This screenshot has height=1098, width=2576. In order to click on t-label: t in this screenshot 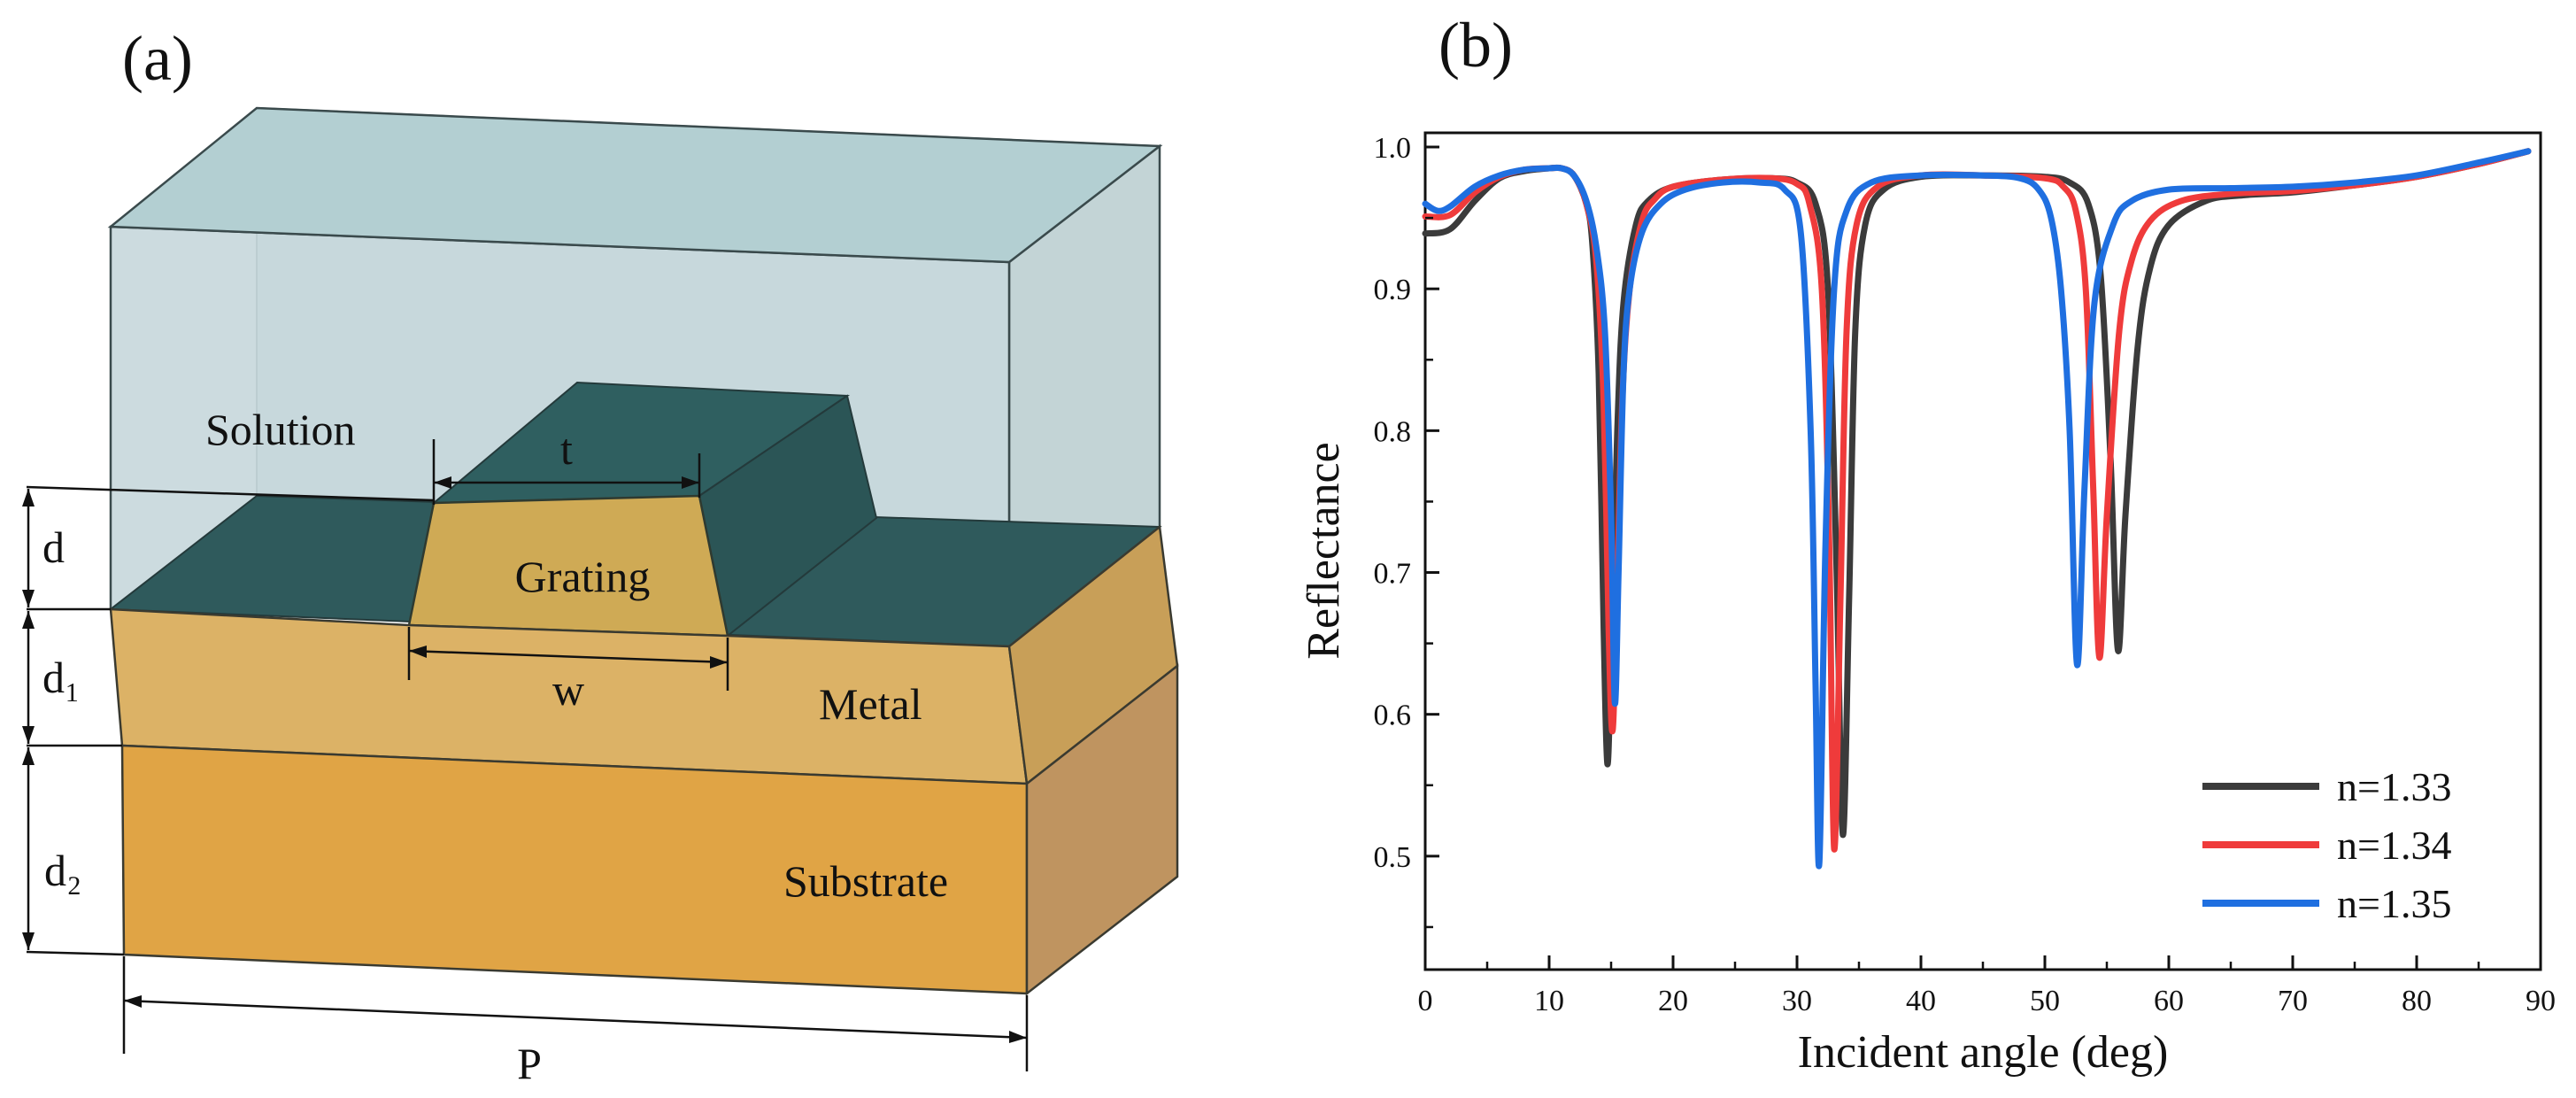, I will do `click(566, 449)`.